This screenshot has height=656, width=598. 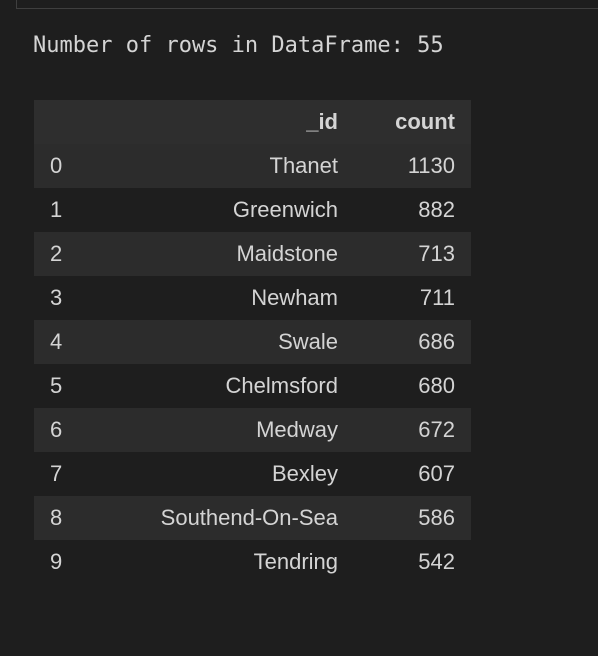 I want to click on index-header, so click(x=59, y=122).